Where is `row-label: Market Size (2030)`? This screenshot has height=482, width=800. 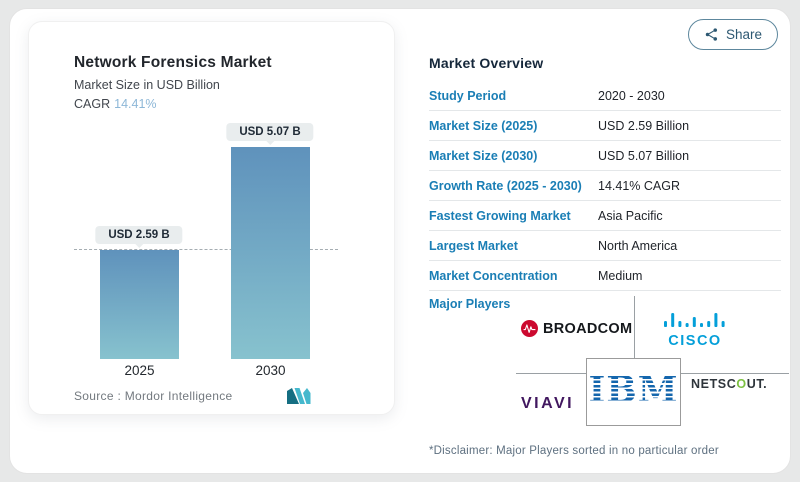
row-label: Market Size (2030) is located at coordinates (483, 155).